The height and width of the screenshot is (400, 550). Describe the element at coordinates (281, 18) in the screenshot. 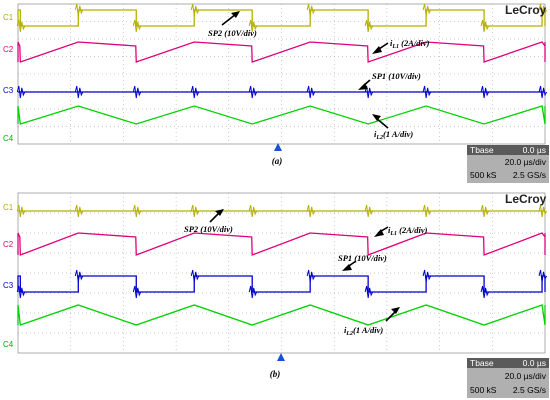

I see `trace-c1` at that location.